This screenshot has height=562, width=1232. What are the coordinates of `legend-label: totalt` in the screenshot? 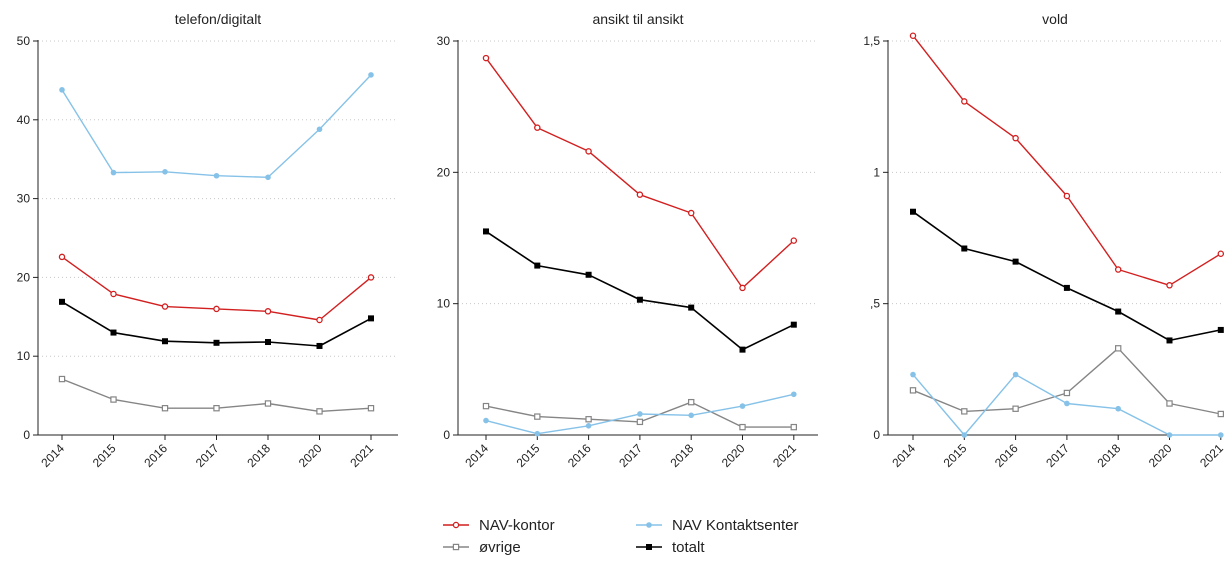 It's located at (688, 547).